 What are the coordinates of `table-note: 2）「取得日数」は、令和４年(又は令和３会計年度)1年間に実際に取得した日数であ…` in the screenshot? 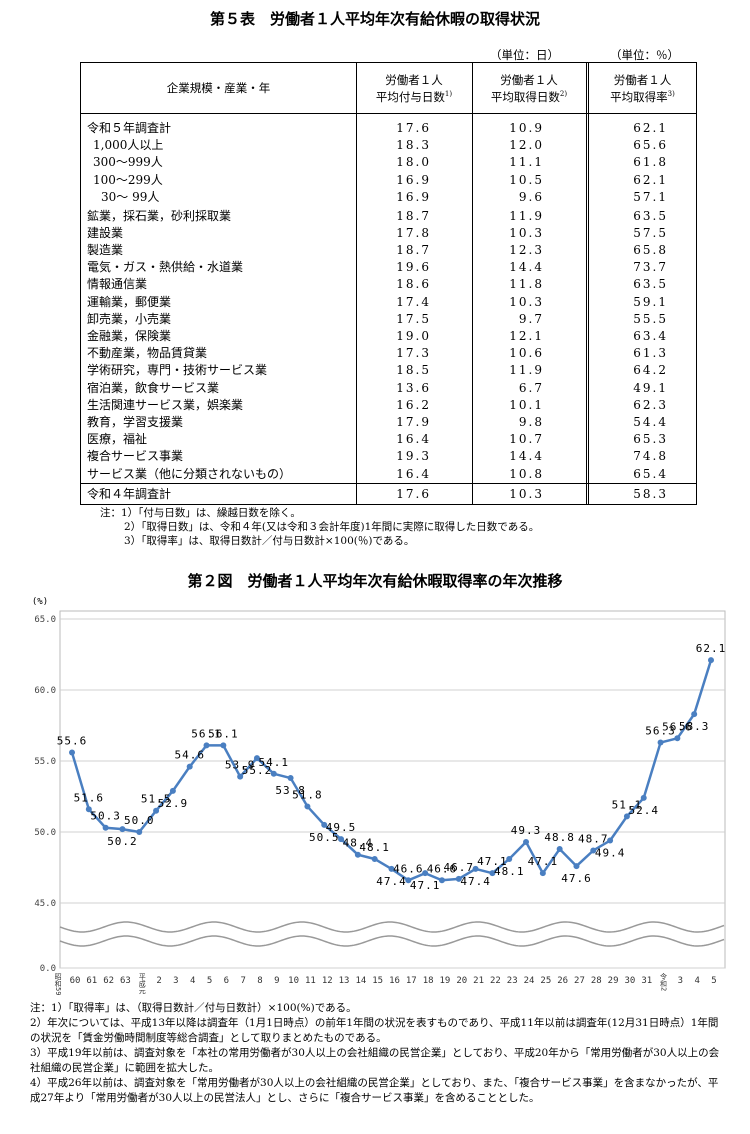 It's located at (332, 527).